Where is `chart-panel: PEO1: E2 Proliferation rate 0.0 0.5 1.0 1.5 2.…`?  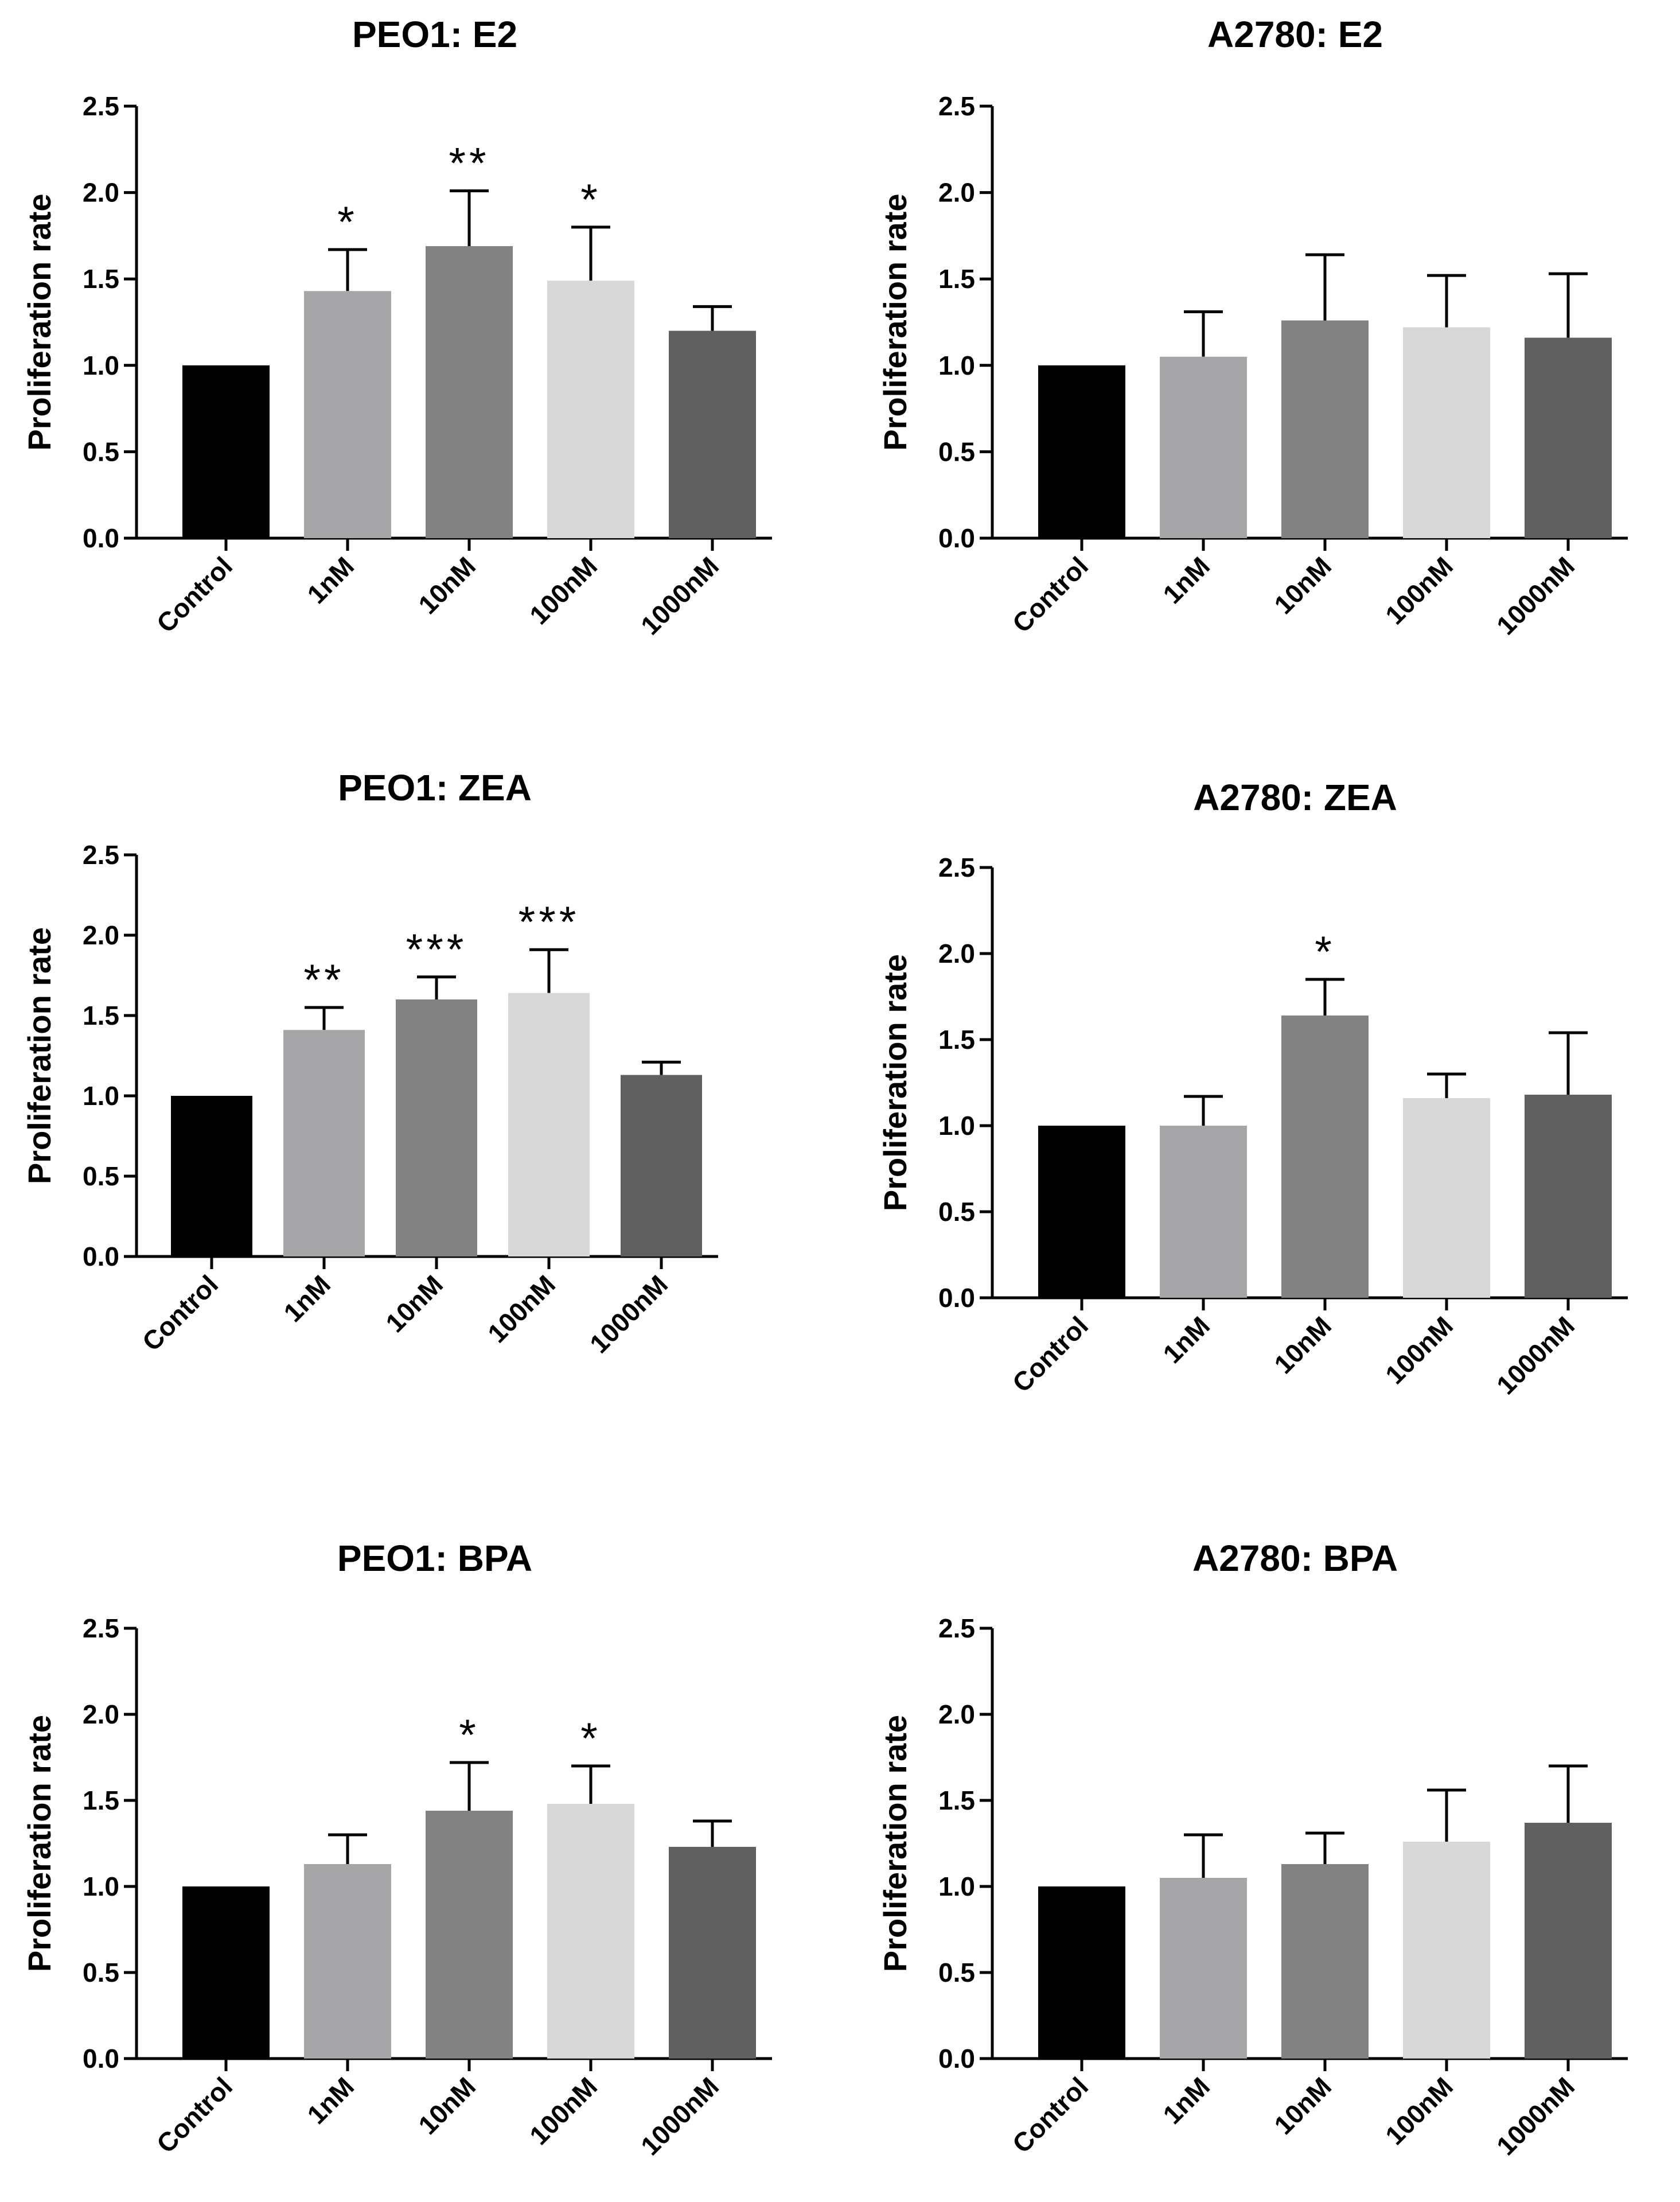 chart-panel: PEO1: E2 Proliferation rate 0.0 0.5 1.0 1.5 2.… is located at coordinates (396, 327).